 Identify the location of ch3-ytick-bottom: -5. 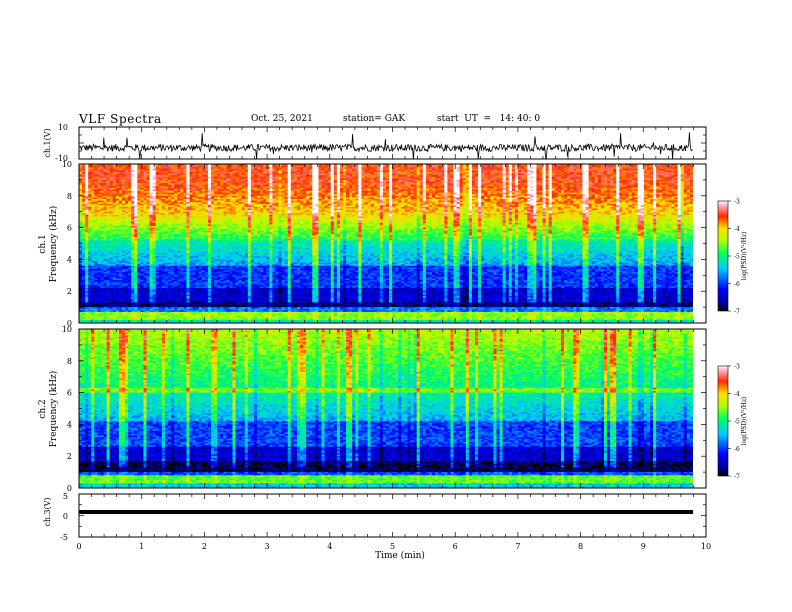
(64, 537).